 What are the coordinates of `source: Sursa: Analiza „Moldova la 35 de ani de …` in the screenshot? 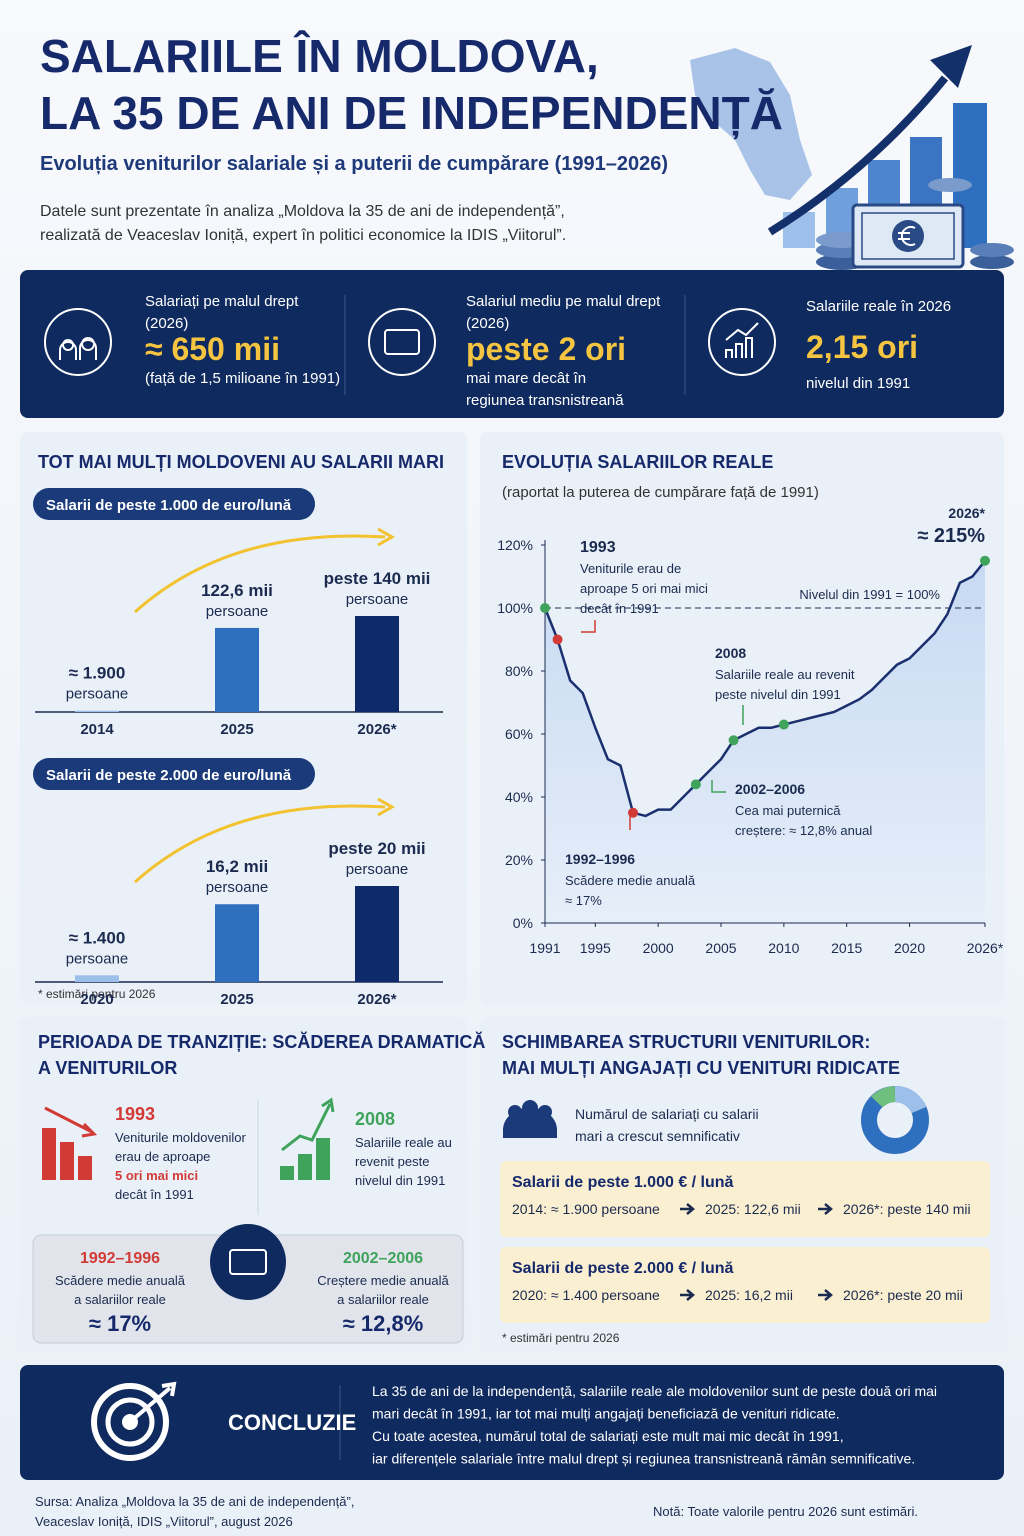 It's located at (194, 1501).